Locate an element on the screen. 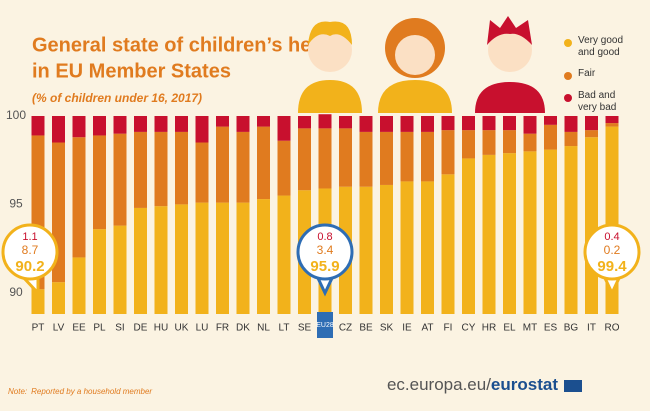  x-tick-label: DE is located at coordinates (141, 328).